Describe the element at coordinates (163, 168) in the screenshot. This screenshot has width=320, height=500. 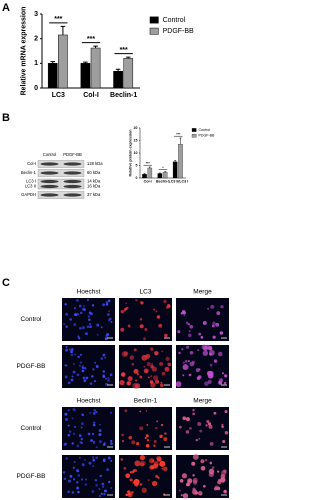
I see `significance-label: *` at that location.